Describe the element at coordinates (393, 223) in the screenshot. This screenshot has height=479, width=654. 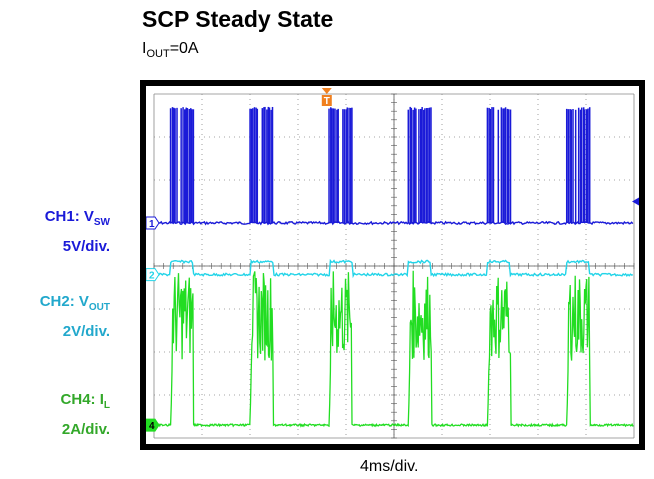
I see `ch1-trace` at that location.